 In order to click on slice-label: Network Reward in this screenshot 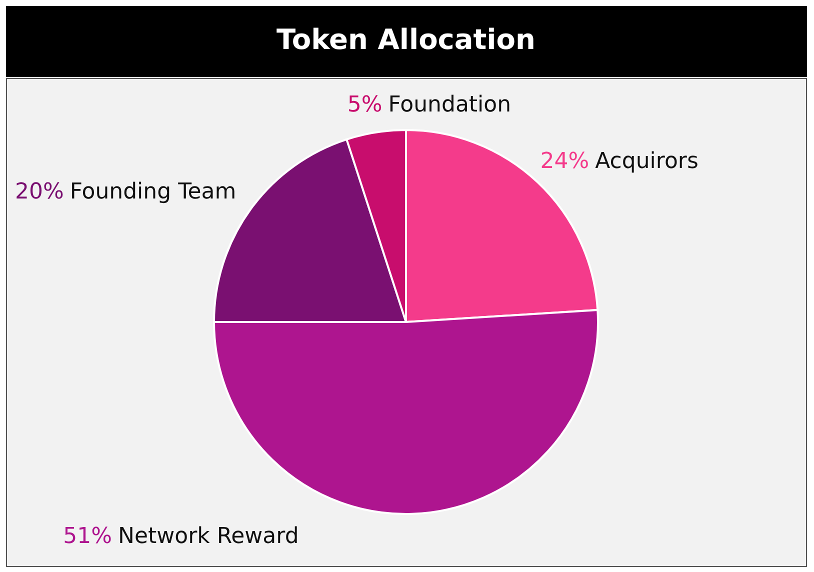, I will do `click(208, 536)`.